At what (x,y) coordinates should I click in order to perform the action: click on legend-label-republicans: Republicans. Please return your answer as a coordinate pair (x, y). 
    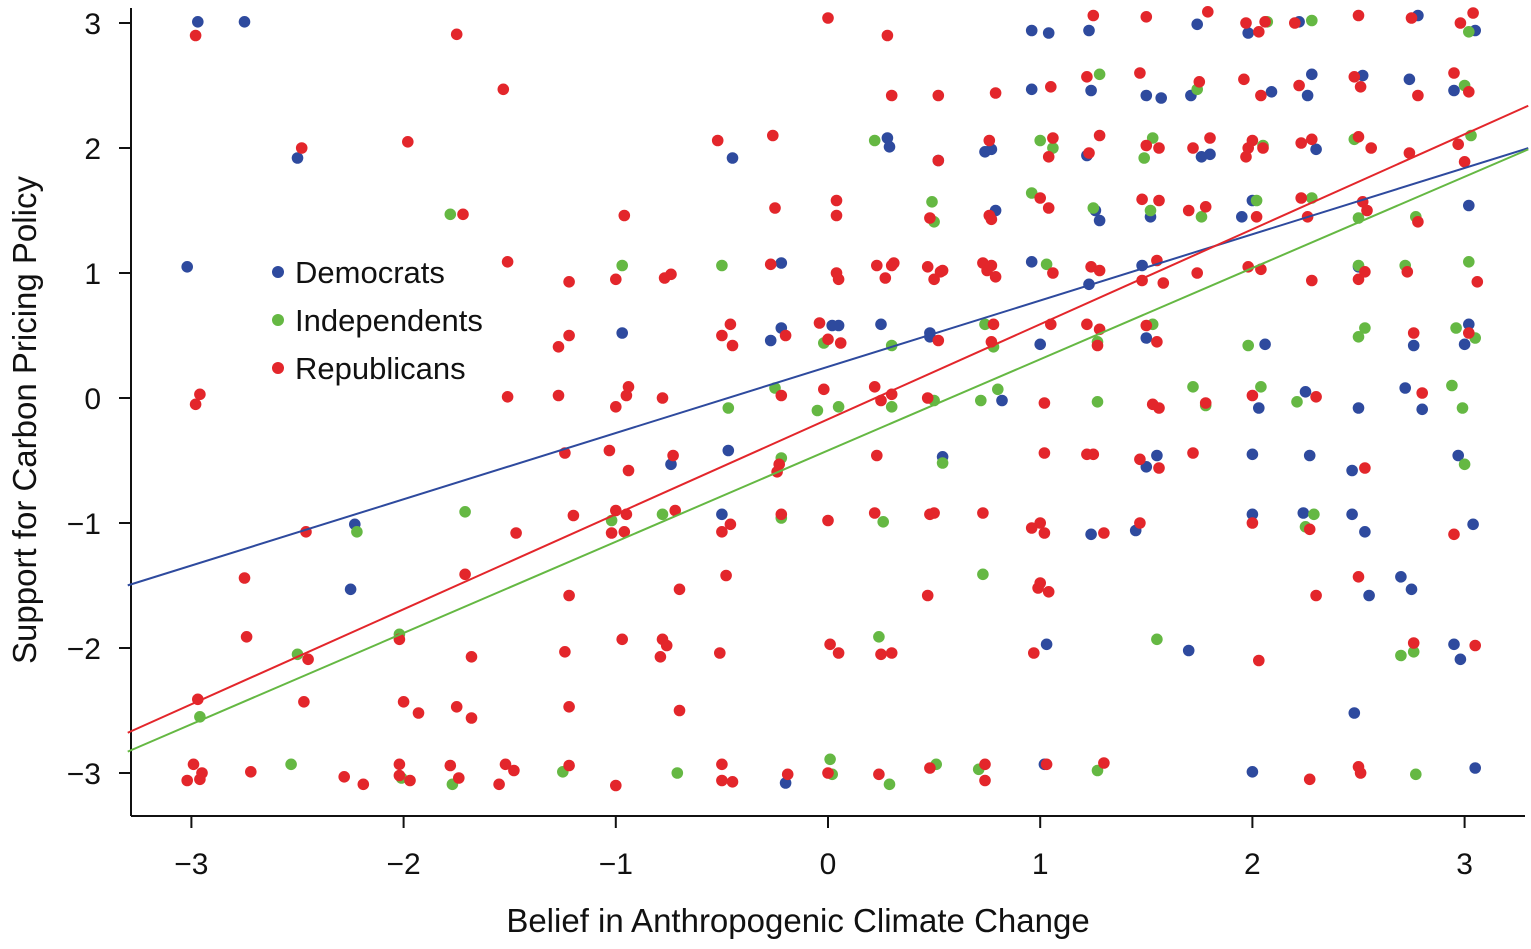
    Looking at the image, I should click on (380, 368).